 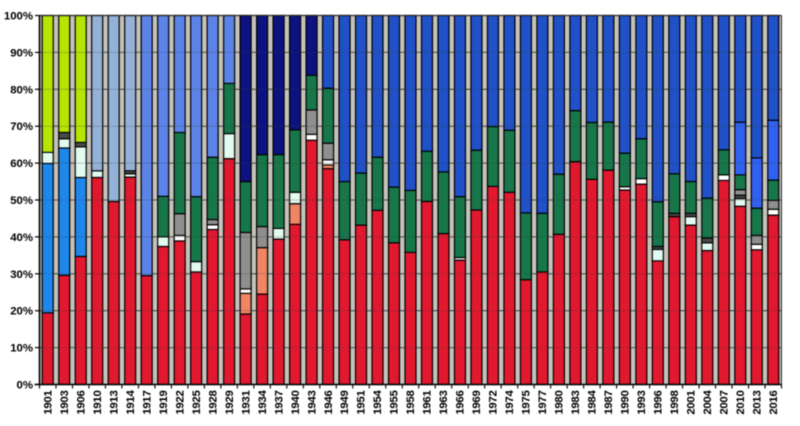 I want to click on svg-text: 1958, so click(x=411, y=403).